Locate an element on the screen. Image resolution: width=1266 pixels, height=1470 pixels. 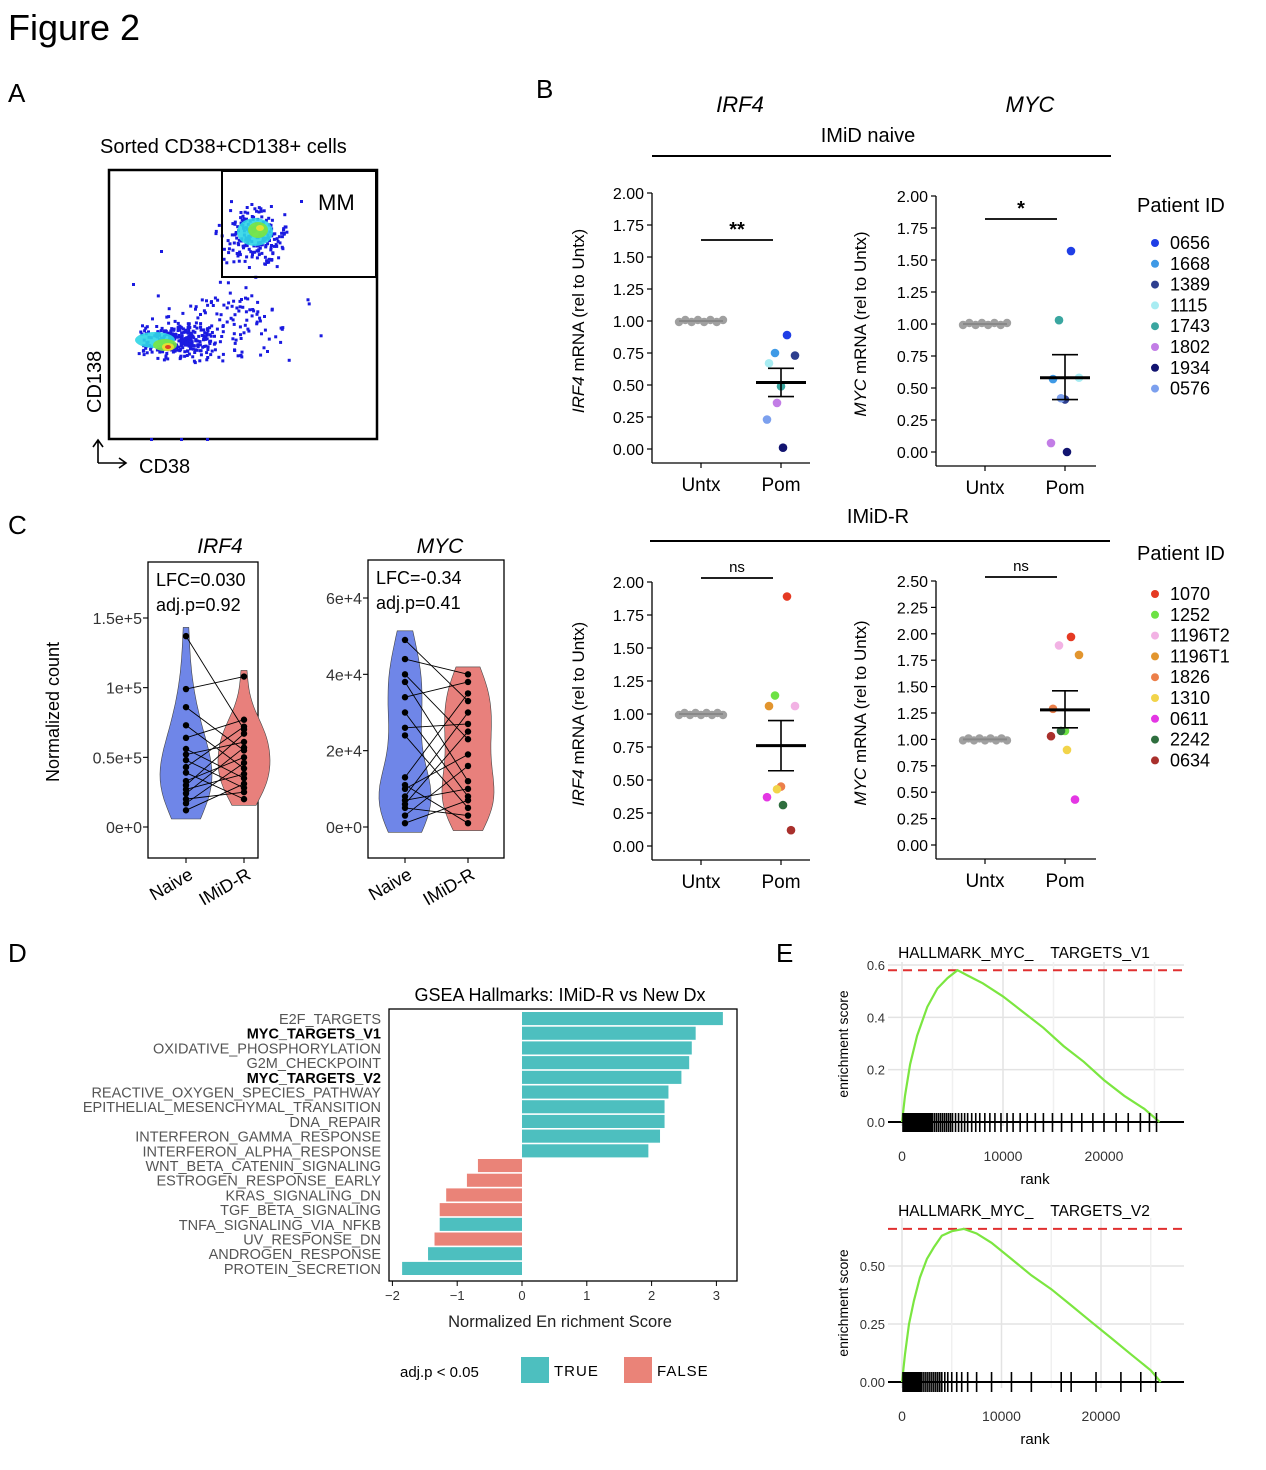
legend-label-1070: 1070 is located at coordinates (1190, 594).